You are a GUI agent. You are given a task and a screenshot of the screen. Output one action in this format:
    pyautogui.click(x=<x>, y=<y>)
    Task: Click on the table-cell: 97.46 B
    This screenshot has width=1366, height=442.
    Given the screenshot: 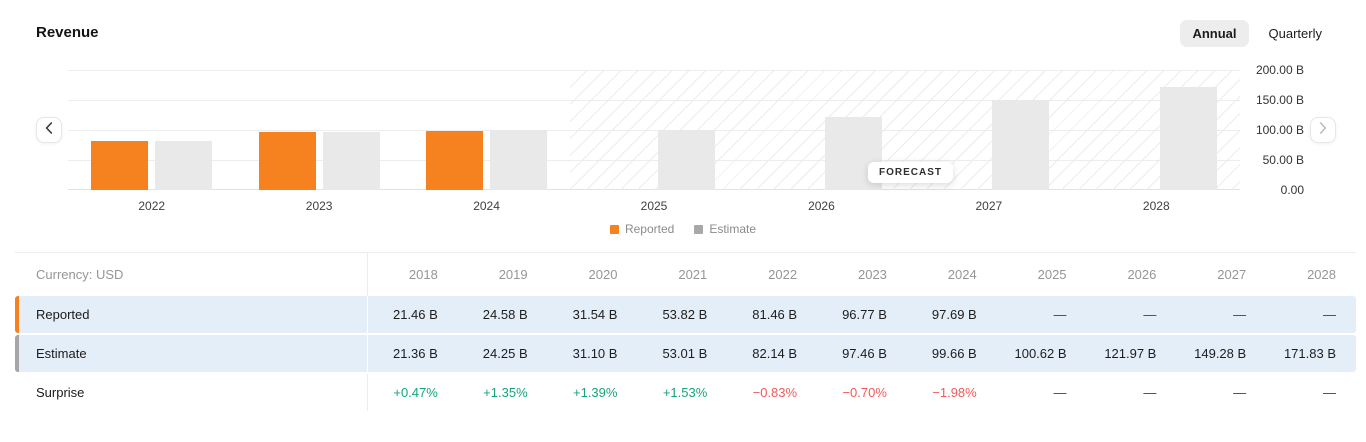 What is the action you would take?
    pyautogui.click(x=864, y=353)
    